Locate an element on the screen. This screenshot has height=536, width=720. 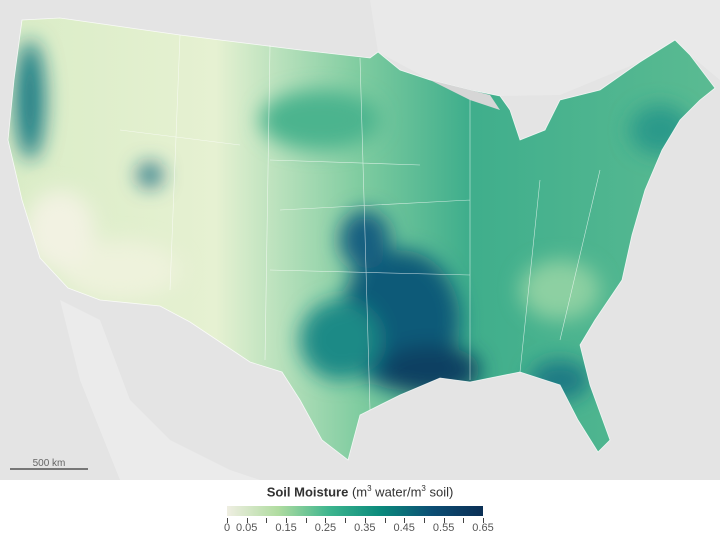
great-lakes is located at coordinates (465, 95).